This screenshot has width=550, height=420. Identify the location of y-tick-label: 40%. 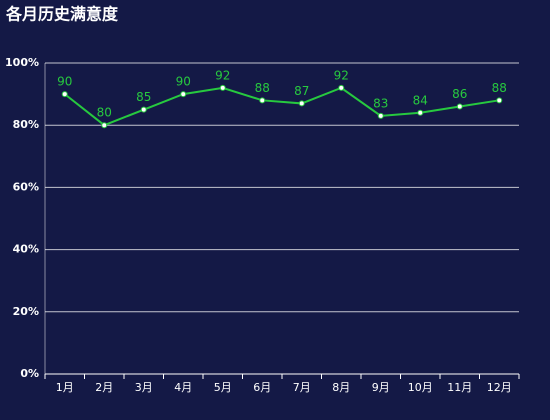
(26, 249).